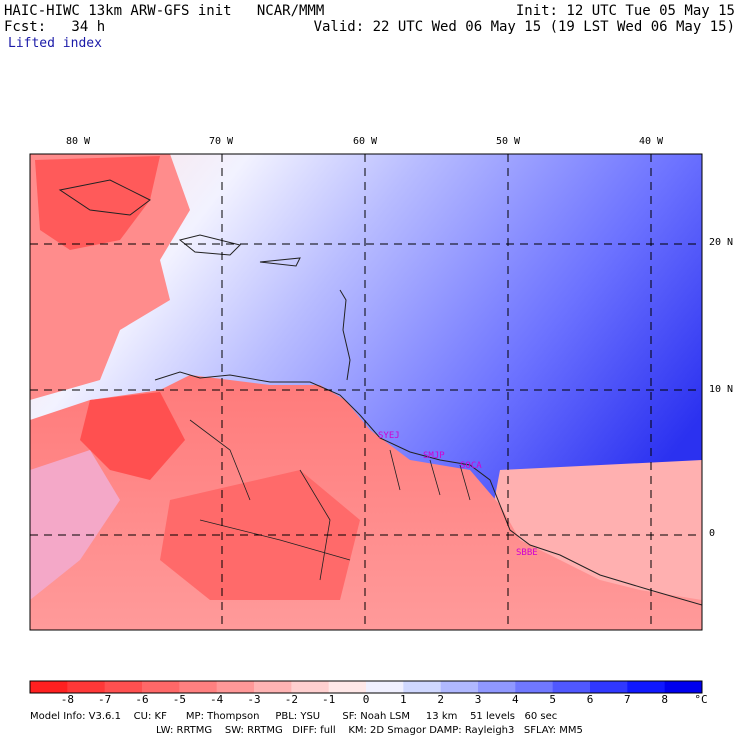  Describe the element at coordinates (55, 43) in the screenshot. I see `field-name: Lifted index` at that location.